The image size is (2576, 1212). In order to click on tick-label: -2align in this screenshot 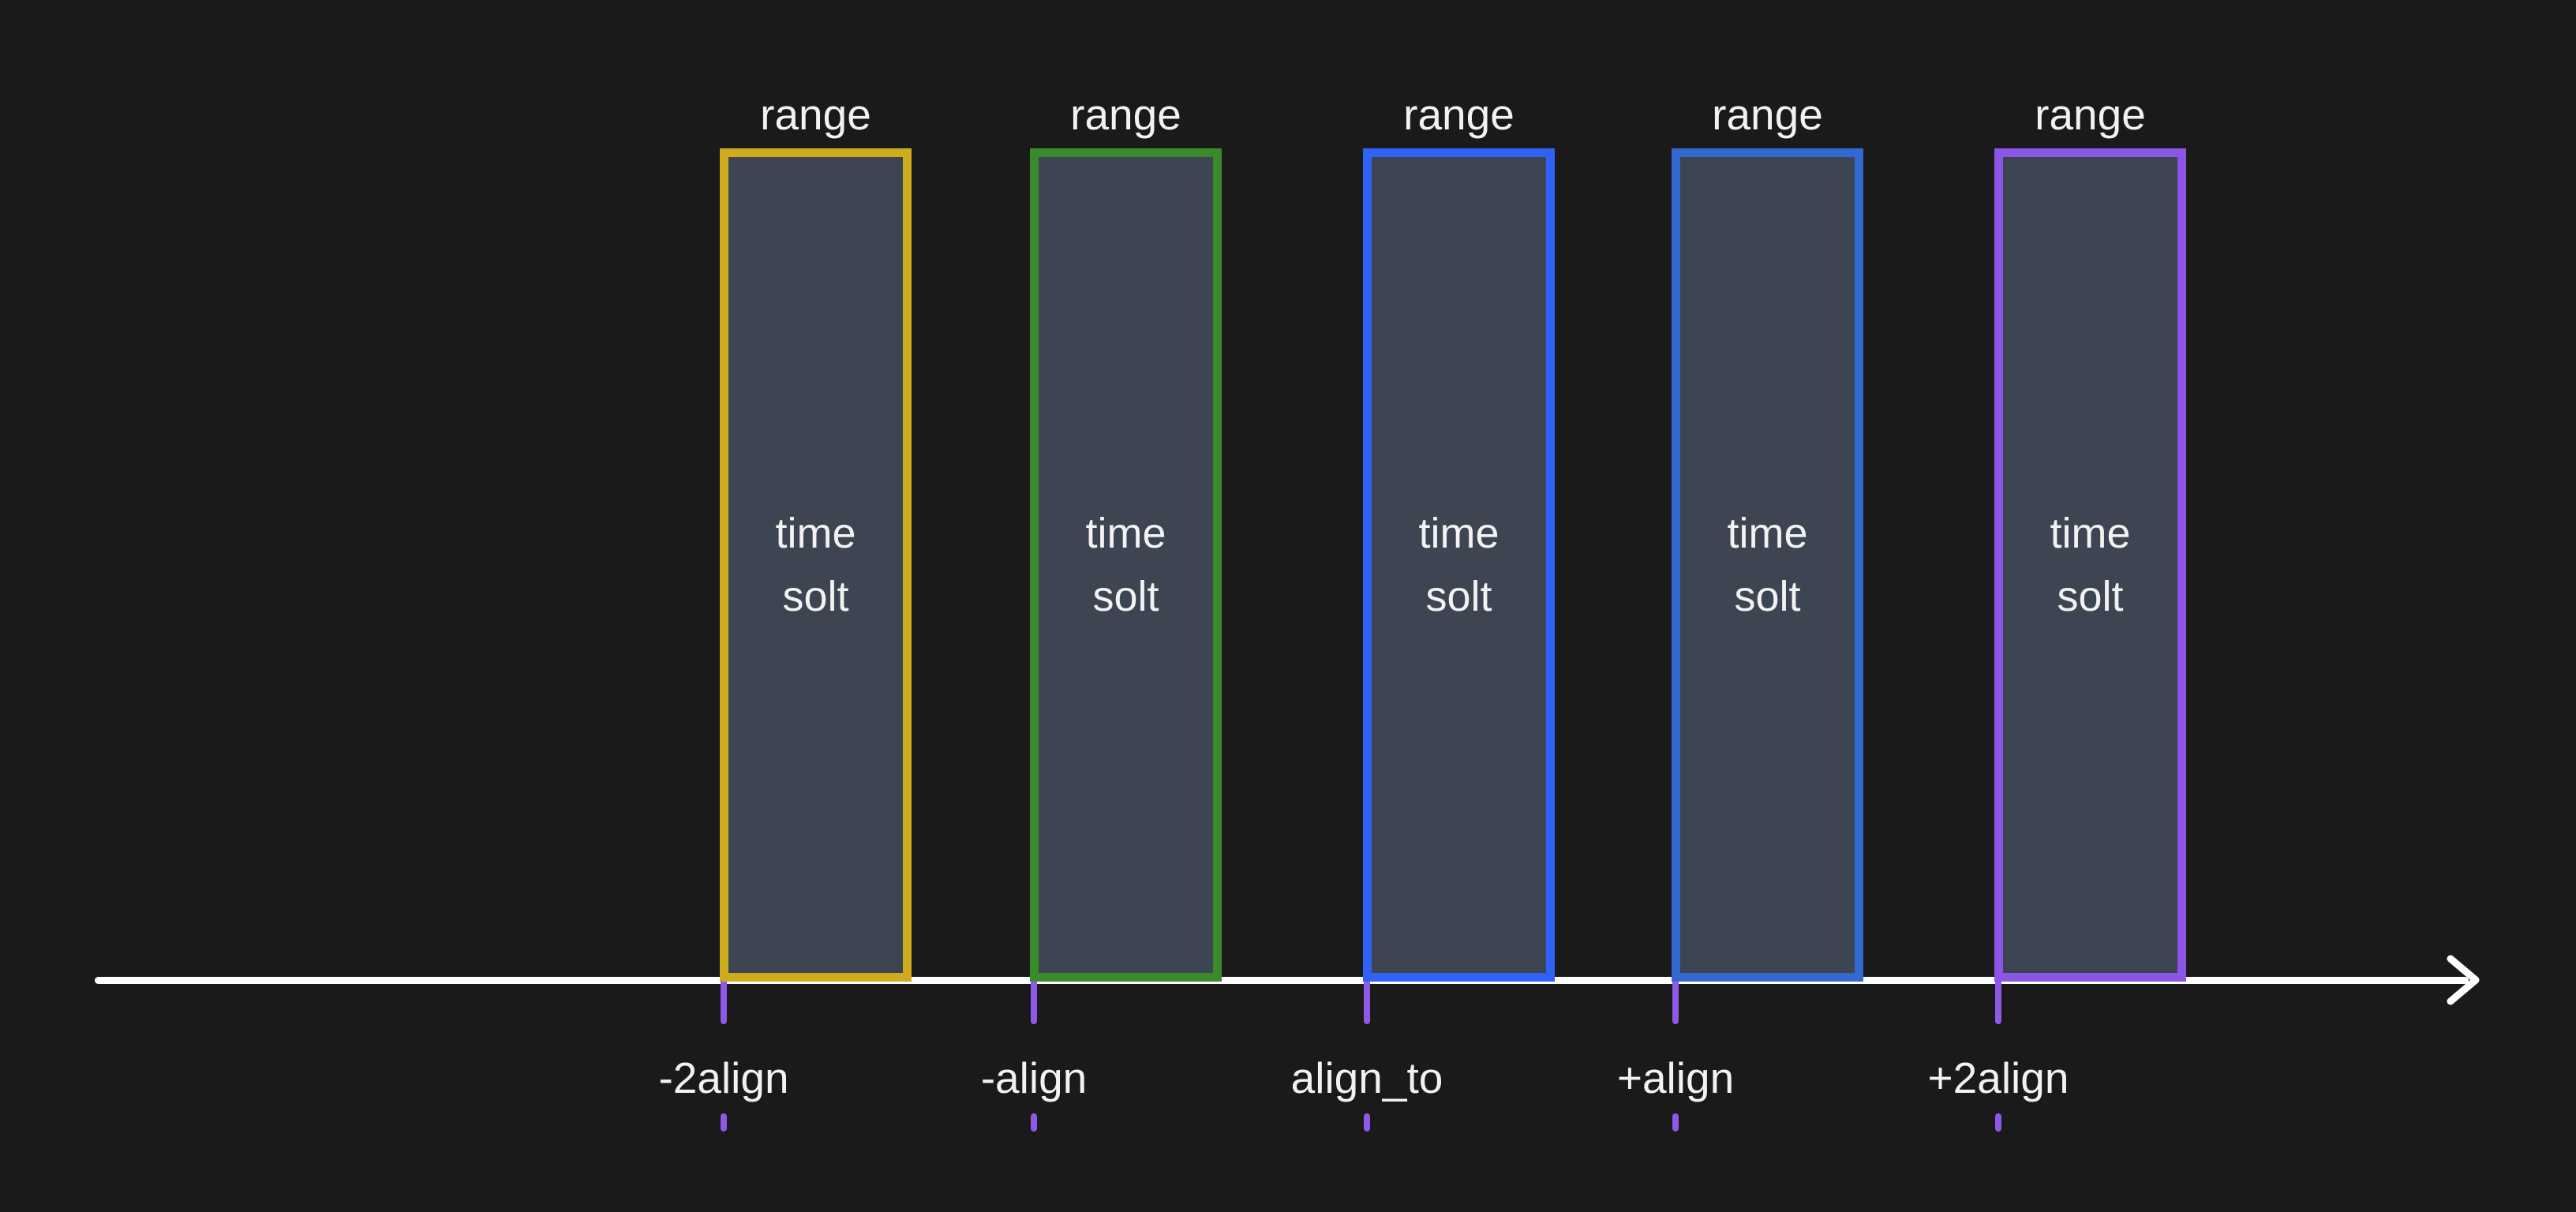, I will do `click(723, 1077)`.